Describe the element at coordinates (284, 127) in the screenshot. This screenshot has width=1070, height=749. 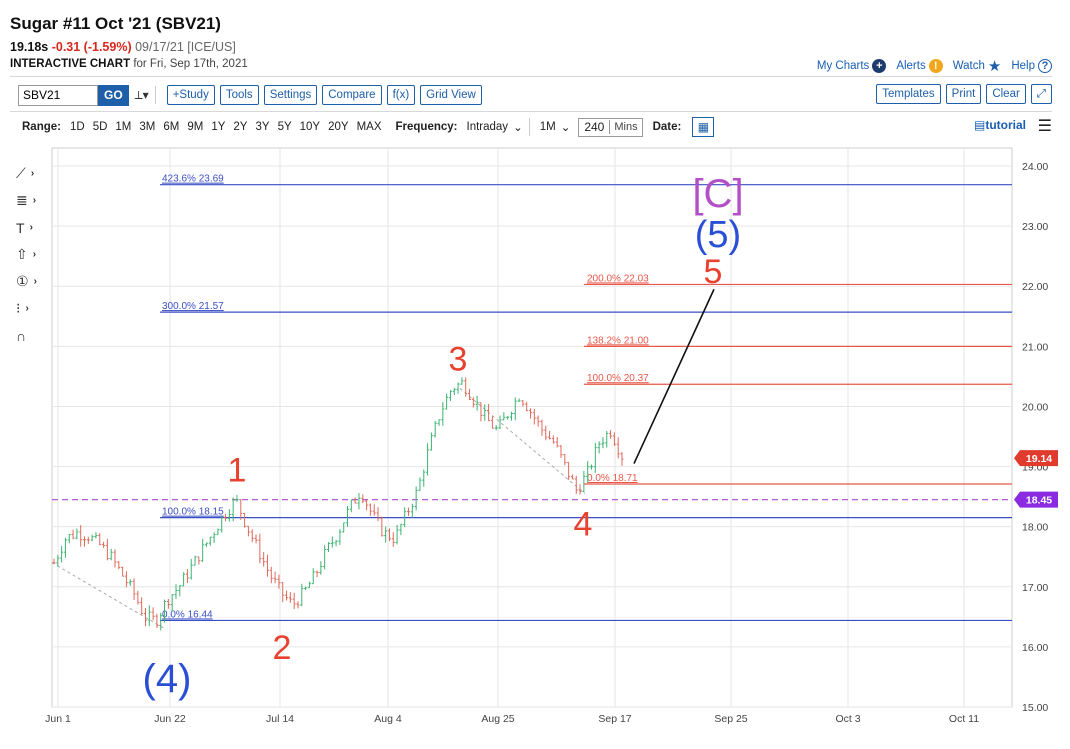
I see `range-option-5y: 5Y` at that location.